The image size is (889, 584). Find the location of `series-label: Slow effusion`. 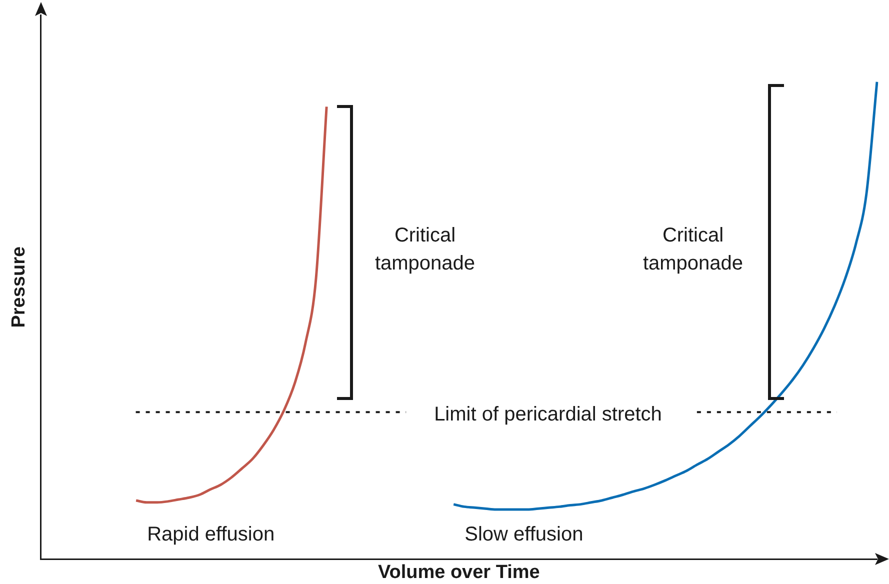

series-label: Slow effusion is located at coordinates (524, 535).